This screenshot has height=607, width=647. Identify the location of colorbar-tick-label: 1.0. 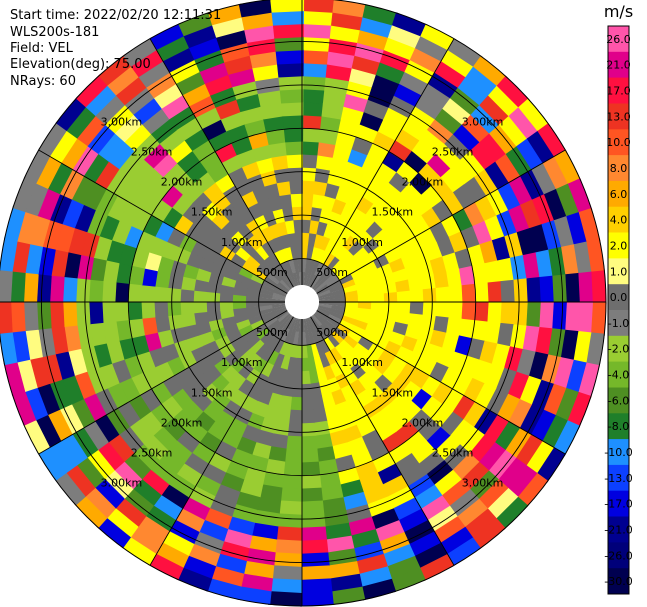
(619, 271).